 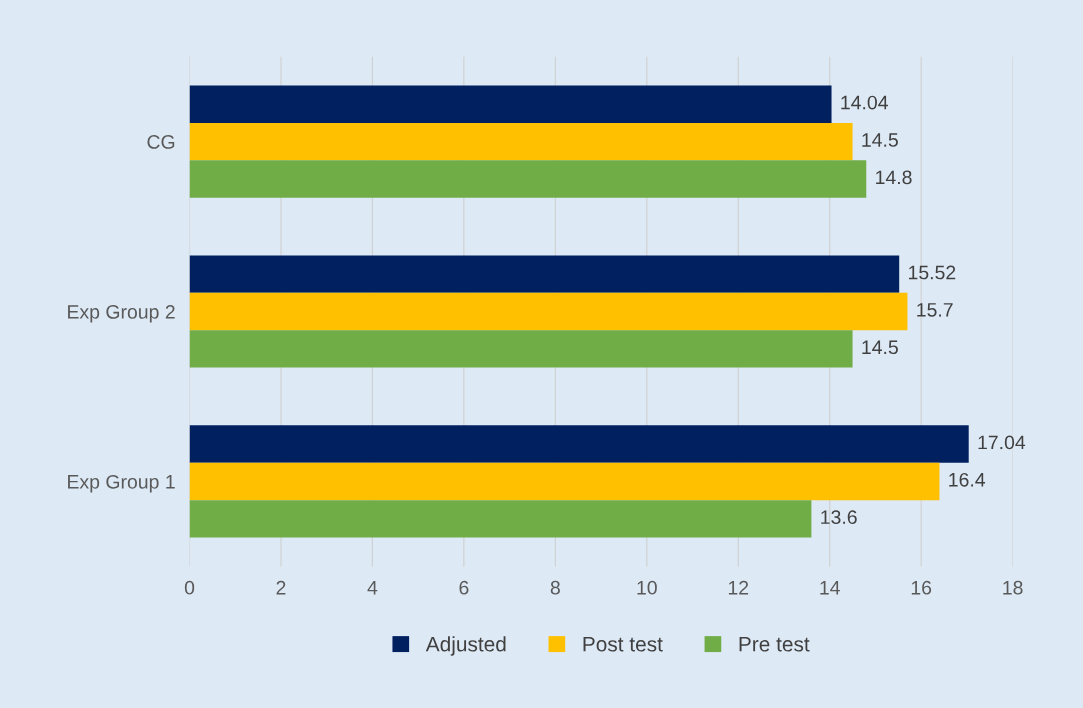 I want to click on x-tick-label: 10, so click(x=647, y=587).